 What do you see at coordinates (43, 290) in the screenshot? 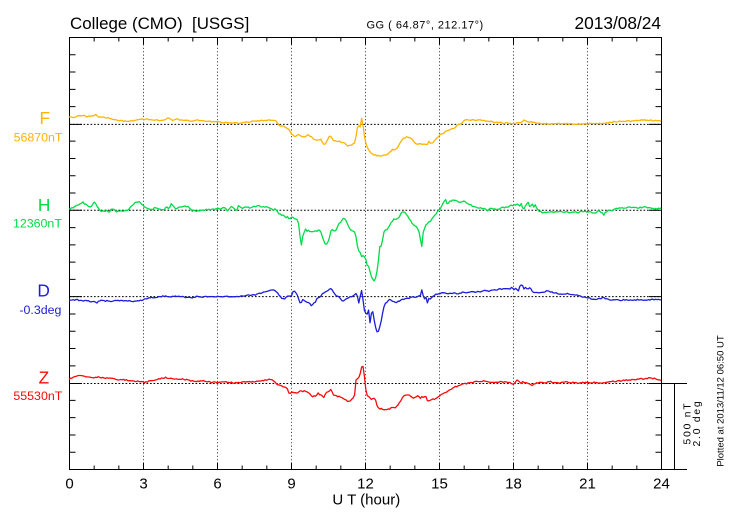
I see `svg-text: D` at bounding box center [43, 290].